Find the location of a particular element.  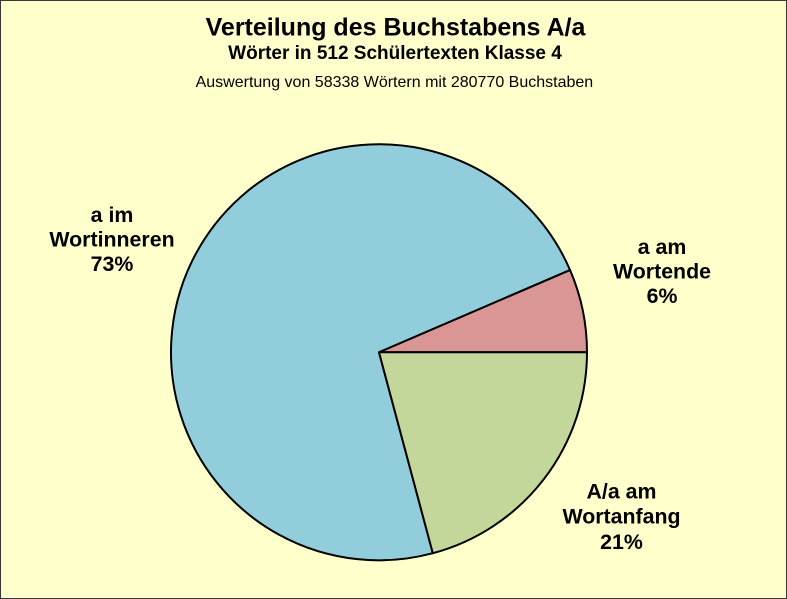

svg-text: 6% is located at coordinates (662, 296).